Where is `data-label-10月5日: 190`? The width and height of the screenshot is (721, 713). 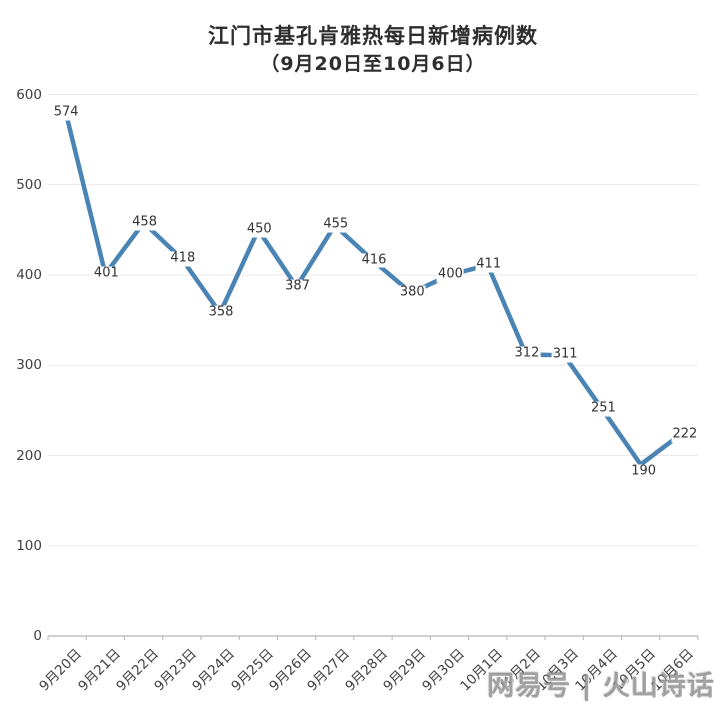 data-label-10月5日: 190 is located at coordinates (644, 471).